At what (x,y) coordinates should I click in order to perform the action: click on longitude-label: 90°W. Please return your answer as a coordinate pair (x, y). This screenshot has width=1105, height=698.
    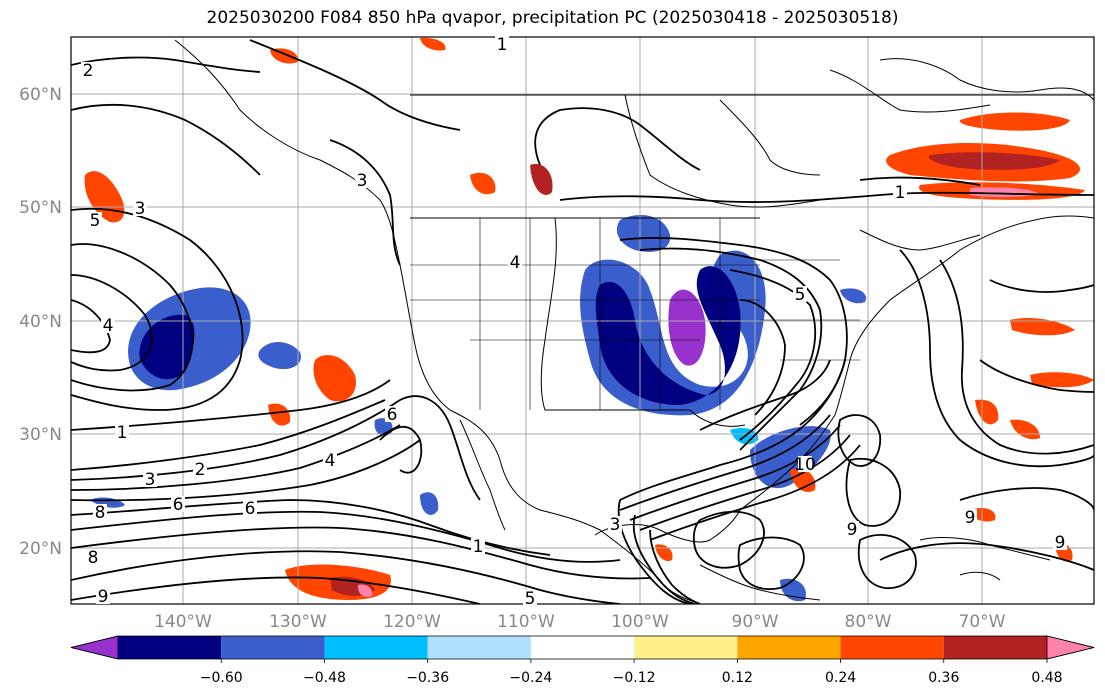
    Looking at the image, I should click on (755, 622).